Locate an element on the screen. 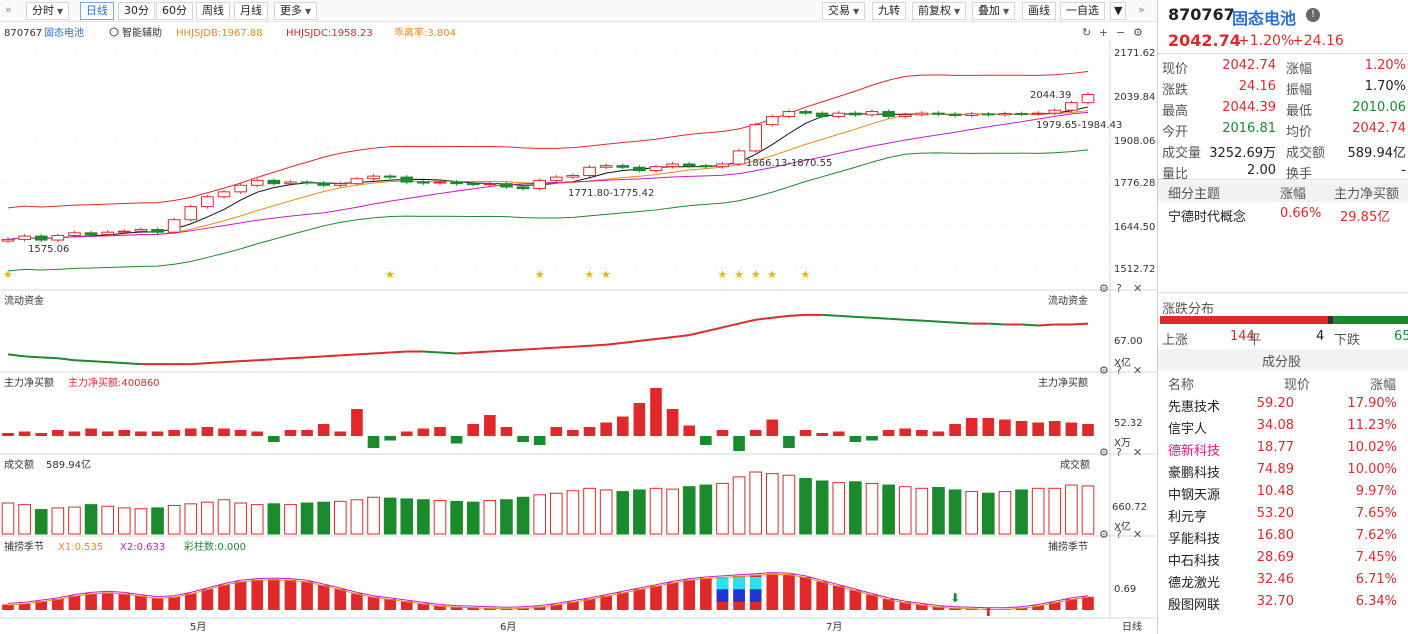  star-icon: ★ is located at coordinates (606, 274).